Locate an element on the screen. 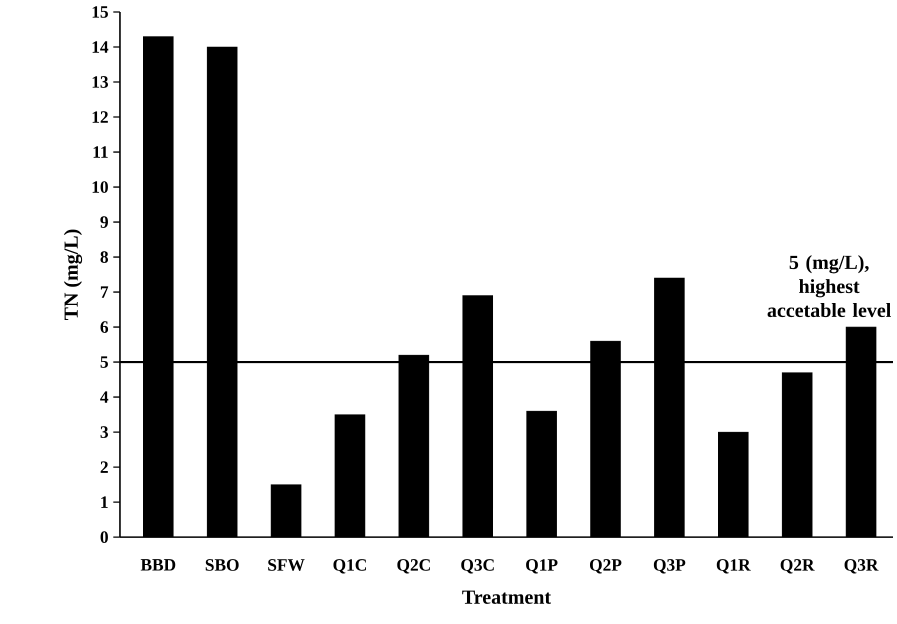  x-axis-title: Treatment is located at coordinates (506, 597).